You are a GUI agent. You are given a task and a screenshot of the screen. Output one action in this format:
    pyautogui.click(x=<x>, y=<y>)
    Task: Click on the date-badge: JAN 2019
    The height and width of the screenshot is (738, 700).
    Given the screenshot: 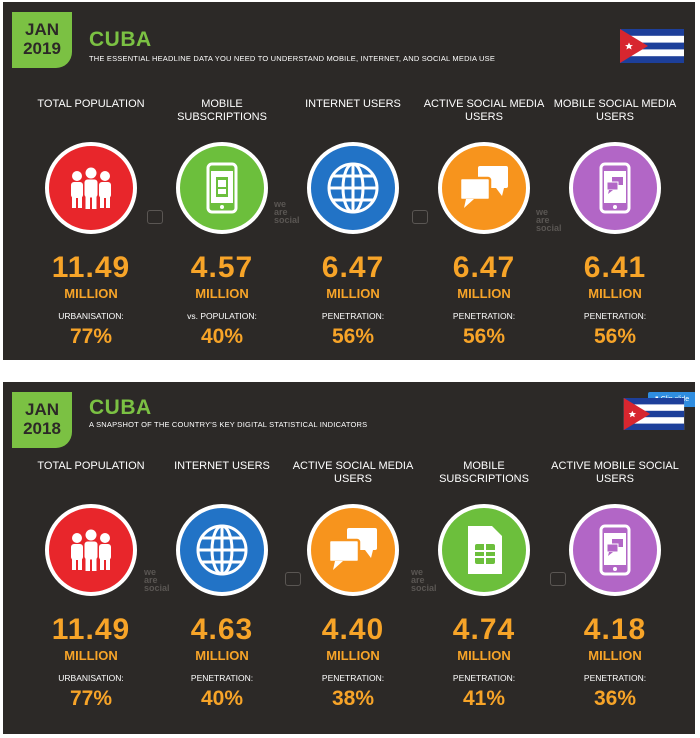 What is the action you would take?
    pyautogui.click(x=42, y=40)
    